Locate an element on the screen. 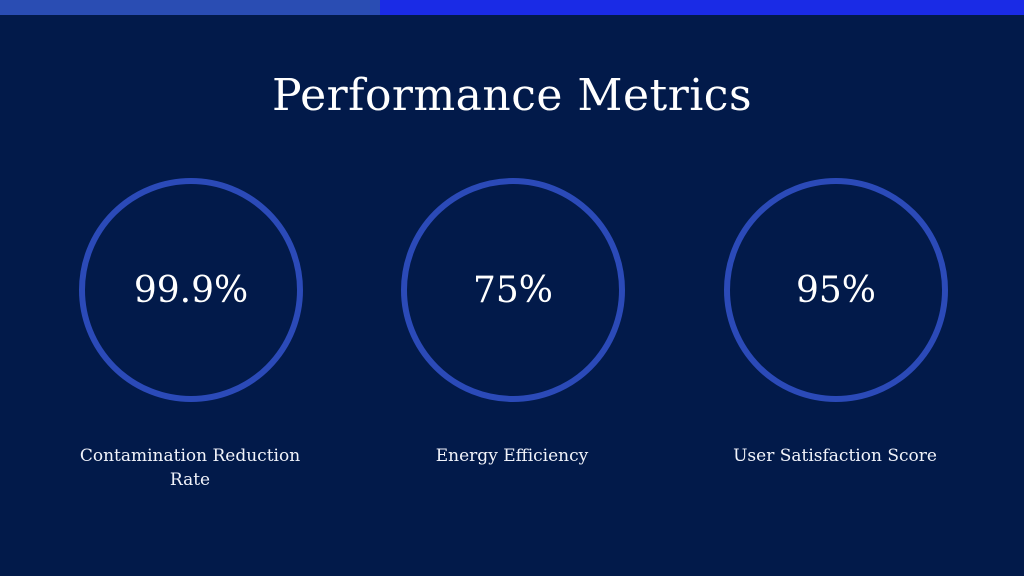  metric-user-satisfaction: 95% User Satisfaction Score is located at coordinates (835, 338).